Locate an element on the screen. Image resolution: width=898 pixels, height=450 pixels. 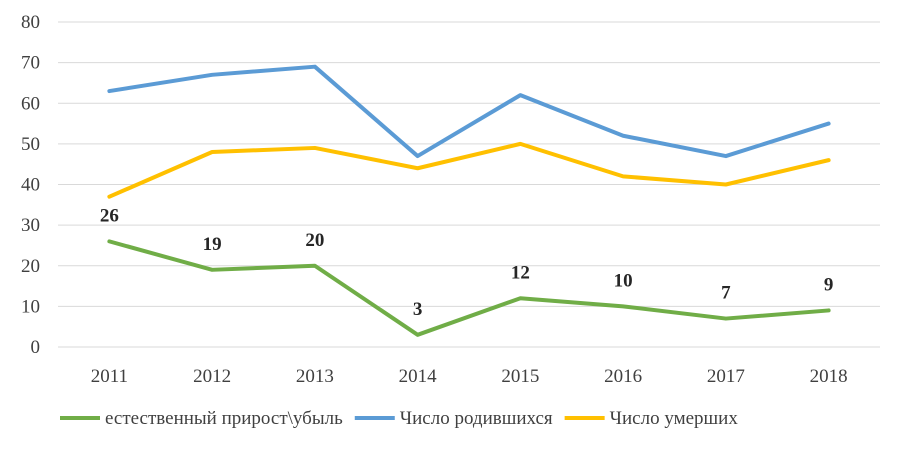
x-tick-label: 2018 is located at coordinates (829, 376).